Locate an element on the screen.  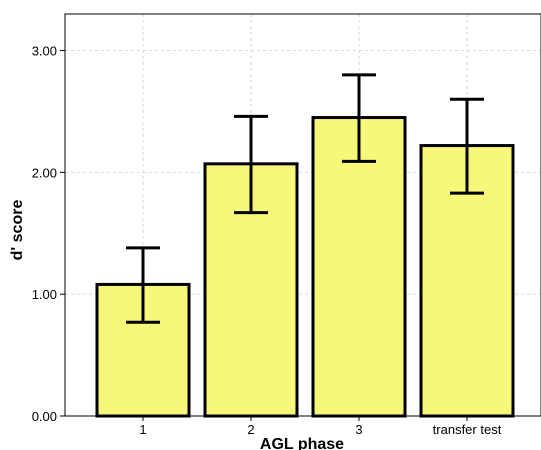
x-tick-label: 3 is located at coordinates (358, 429).